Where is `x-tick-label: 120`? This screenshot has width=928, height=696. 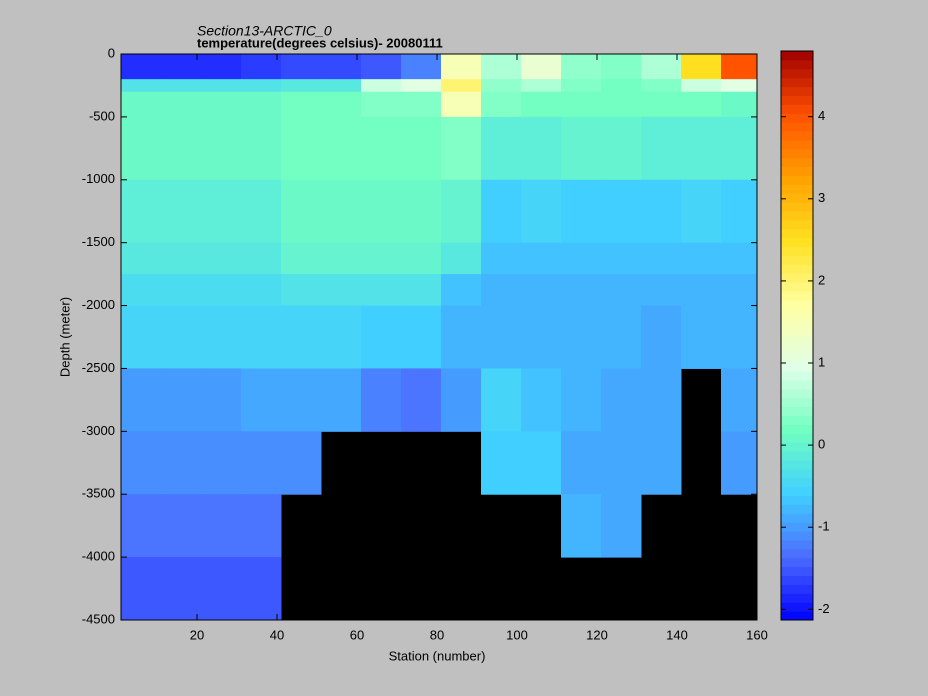 x-tick-label: 120 is located at coordinates (597, 634).